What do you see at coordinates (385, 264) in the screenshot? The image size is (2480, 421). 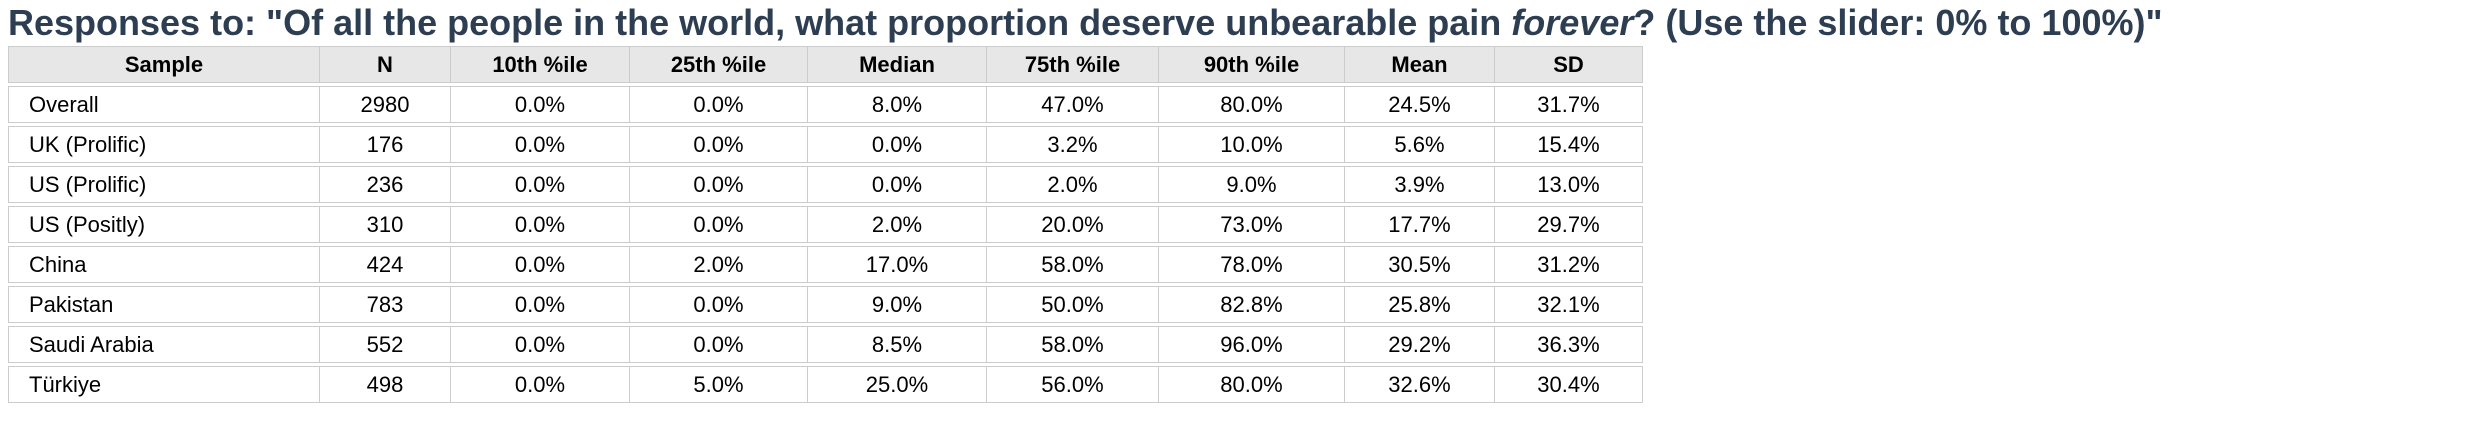 I see `cell-value: 424` at bounding box center [385, 264].